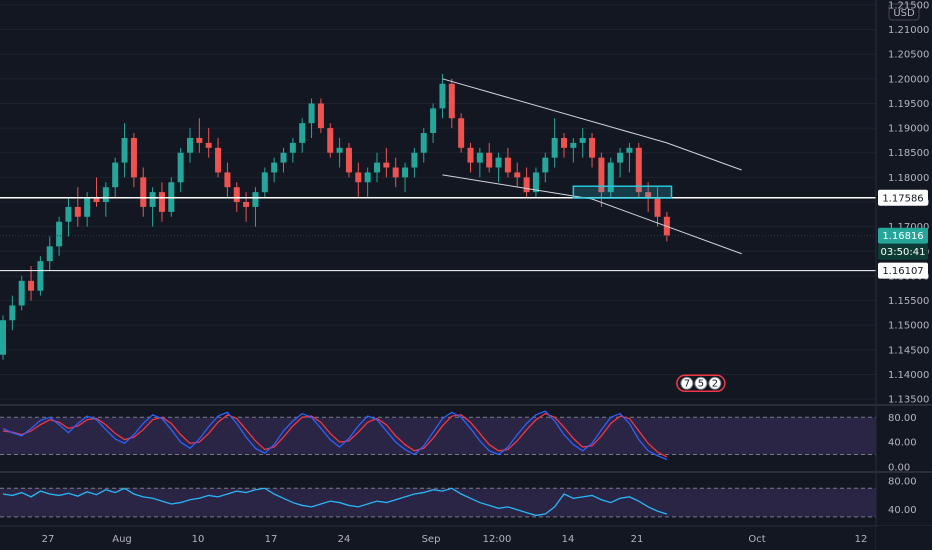  I want to click on time-tick-label: 14, so click(568, 539).